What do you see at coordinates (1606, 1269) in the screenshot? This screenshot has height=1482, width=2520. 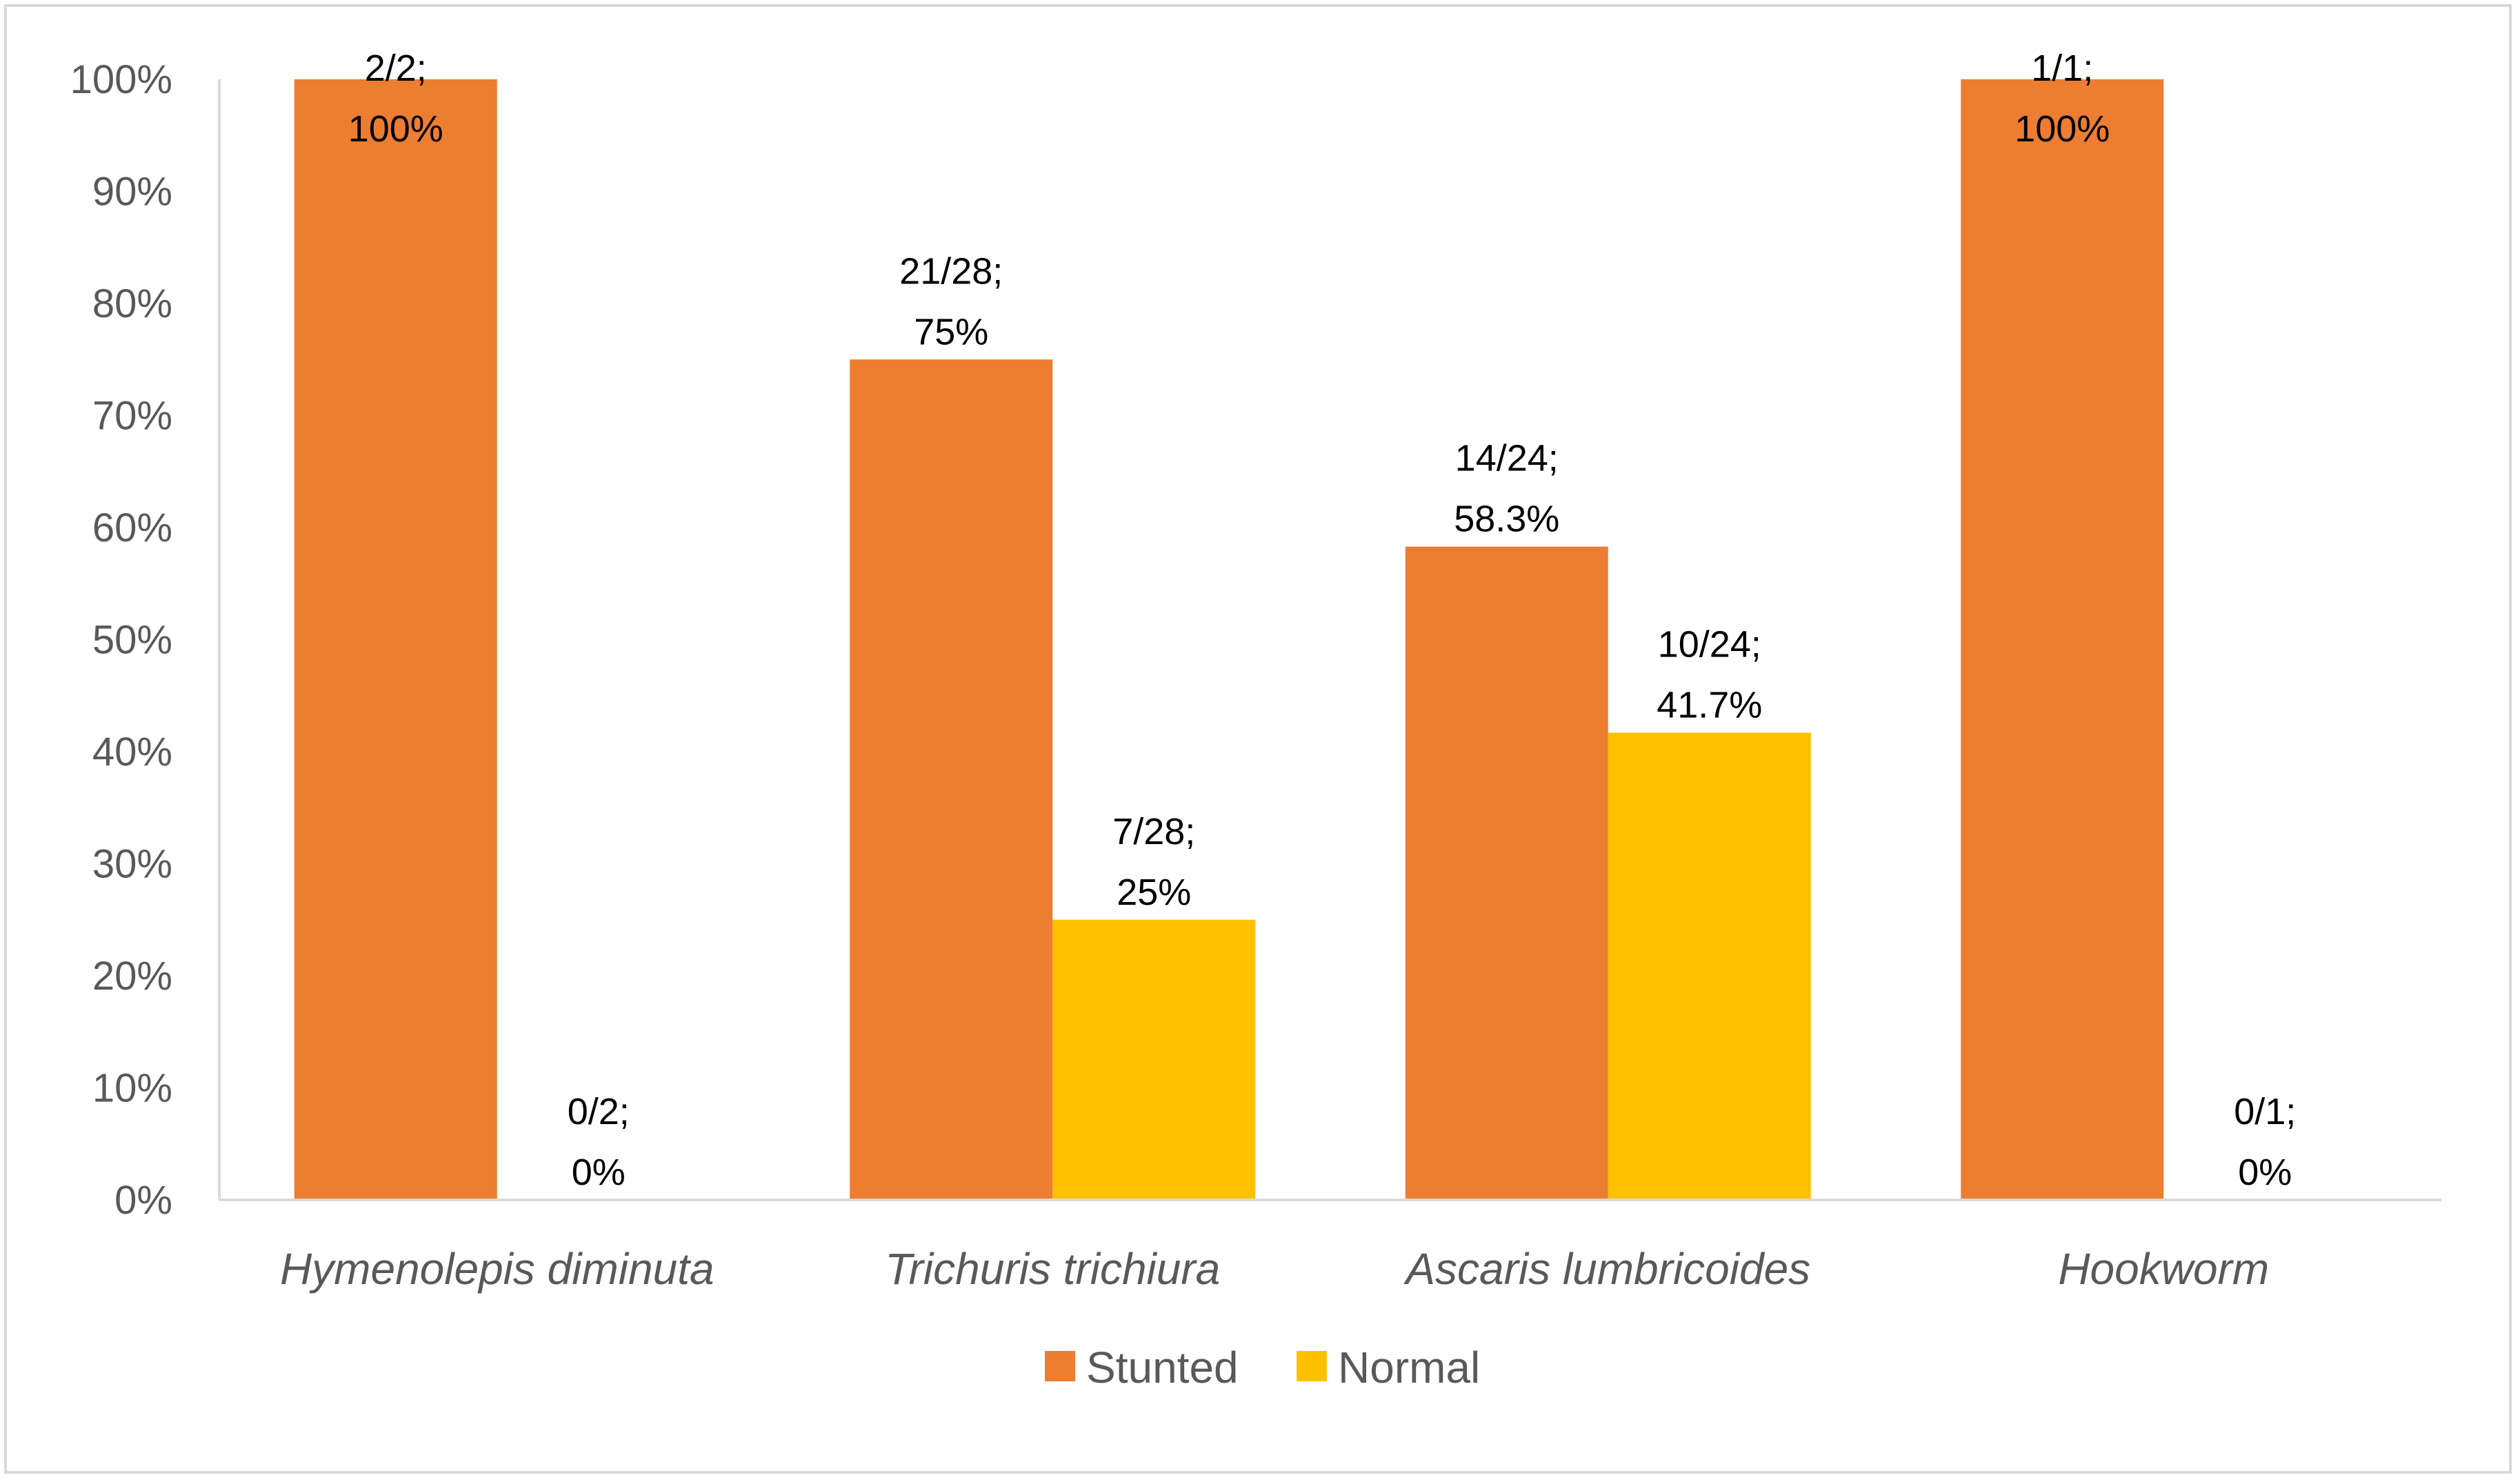 I see `x-category-label: Ascaris lumbricoides` at bounding box center [1606, 1269].